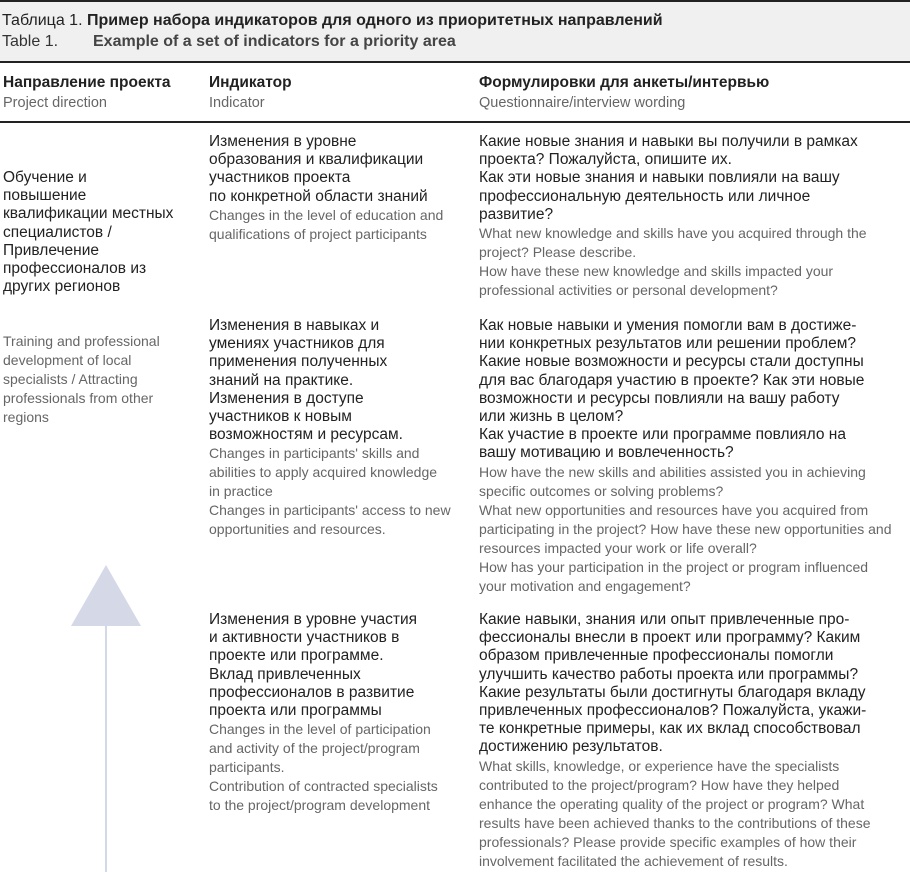 The width and height of the screenshot is (910, 872). I want to click on header-en: Indicator, so click(237, 103).